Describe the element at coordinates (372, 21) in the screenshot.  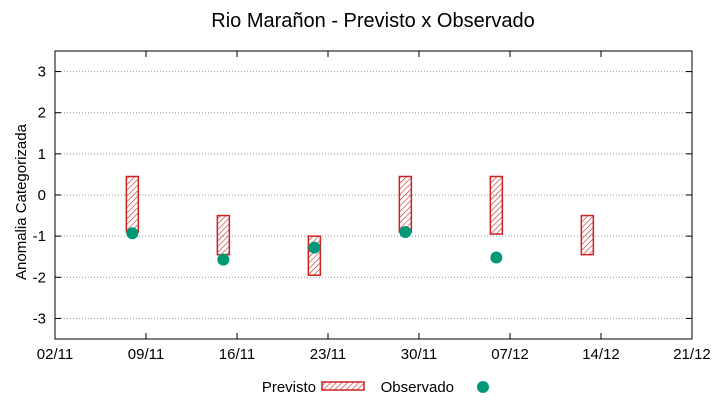
I see `chart-title: Rio Marañon - Previsto x Observado` at that location.